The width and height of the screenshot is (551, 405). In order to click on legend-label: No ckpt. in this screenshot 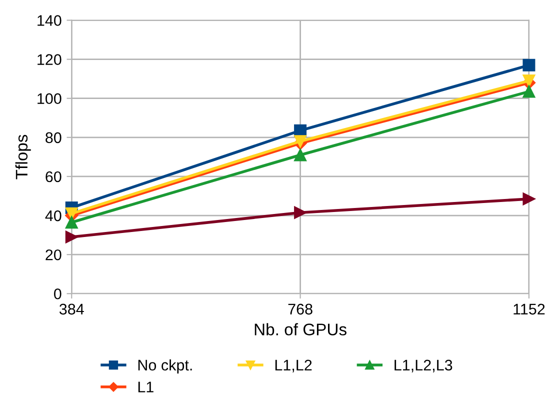, I will do `click(165, 366)`.